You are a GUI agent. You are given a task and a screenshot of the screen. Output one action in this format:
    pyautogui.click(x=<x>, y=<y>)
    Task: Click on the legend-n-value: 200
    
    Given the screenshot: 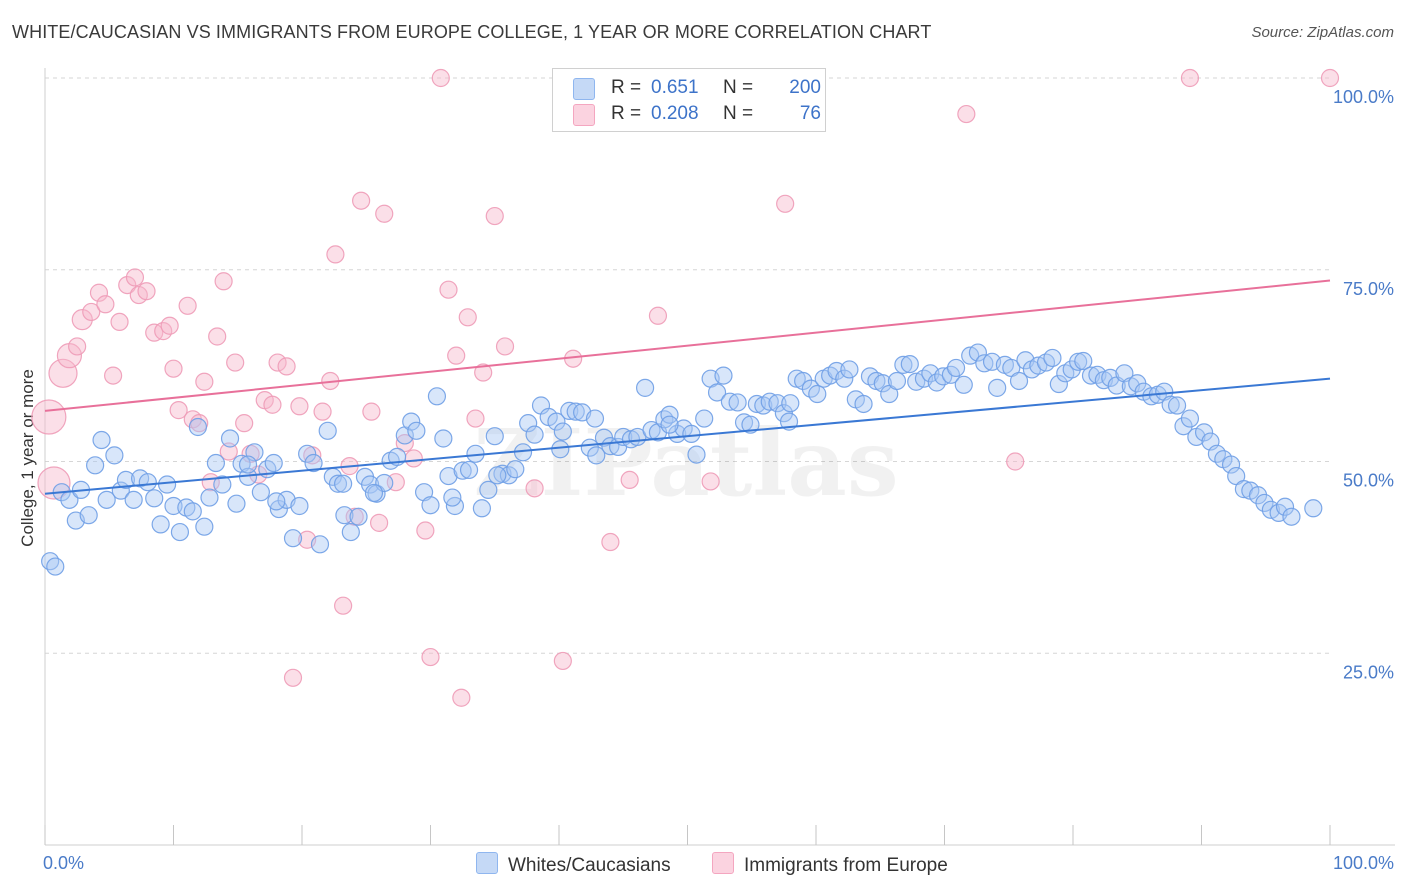 What is the action you would take?
    pyautogui.click(x=805, y=87)
    